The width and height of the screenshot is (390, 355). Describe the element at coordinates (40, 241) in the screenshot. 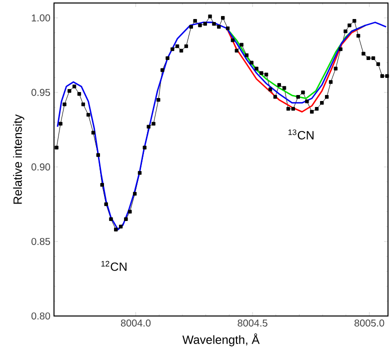

I see `y-tick-label: 0.85` at that location.